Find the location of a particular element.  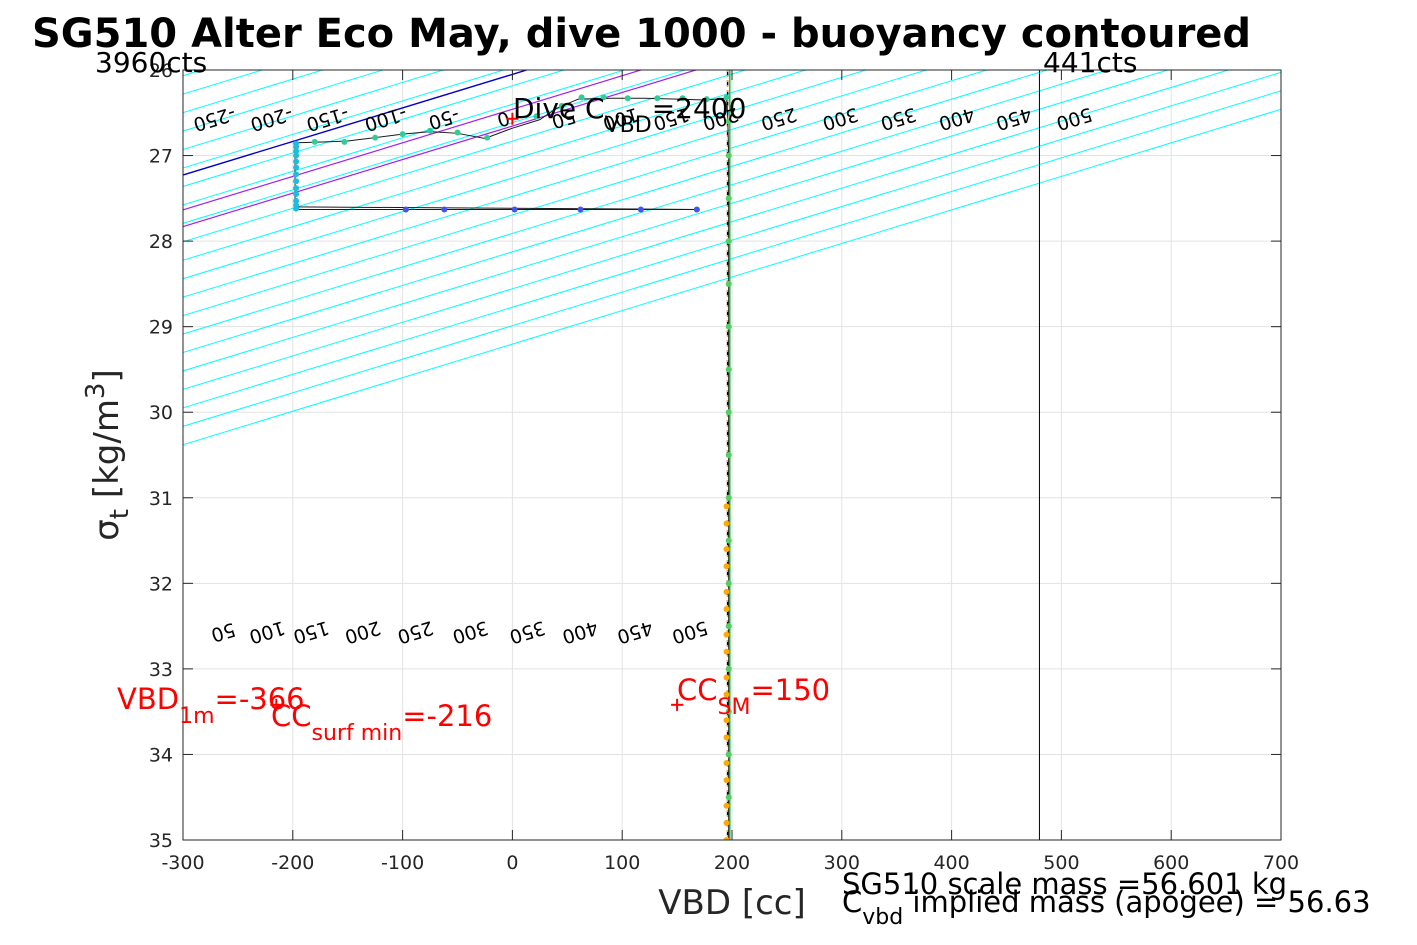

vbd-1m-value: =-366 is located at coordinates (260, 699).